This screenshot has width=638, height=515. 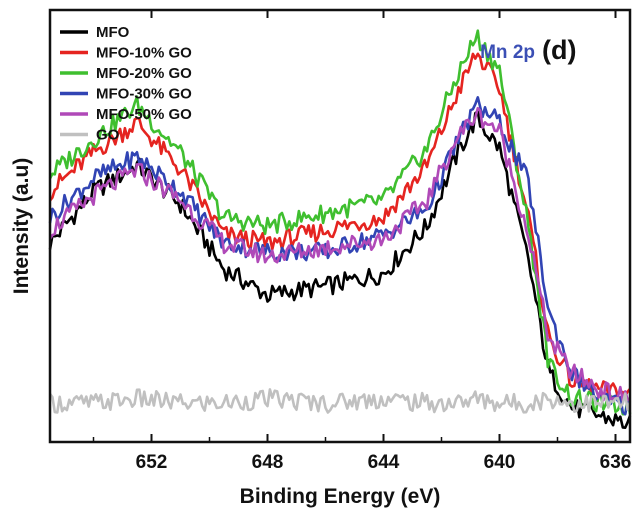 I want to click on legend-label-4: MFO-50% GO, so click(x=144, y=114).